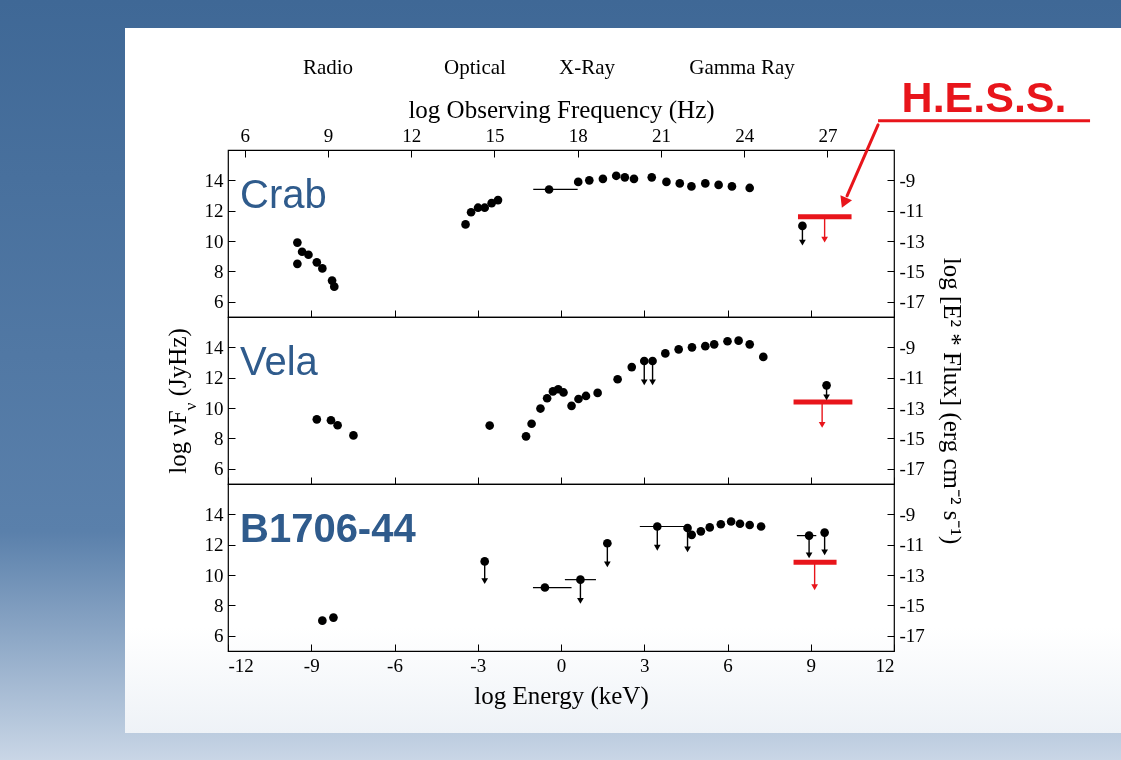  What do you see at coordinates (311, 665) in the screenshot?
I see `x-tick-label: -9` at bounding box center [311, 665].